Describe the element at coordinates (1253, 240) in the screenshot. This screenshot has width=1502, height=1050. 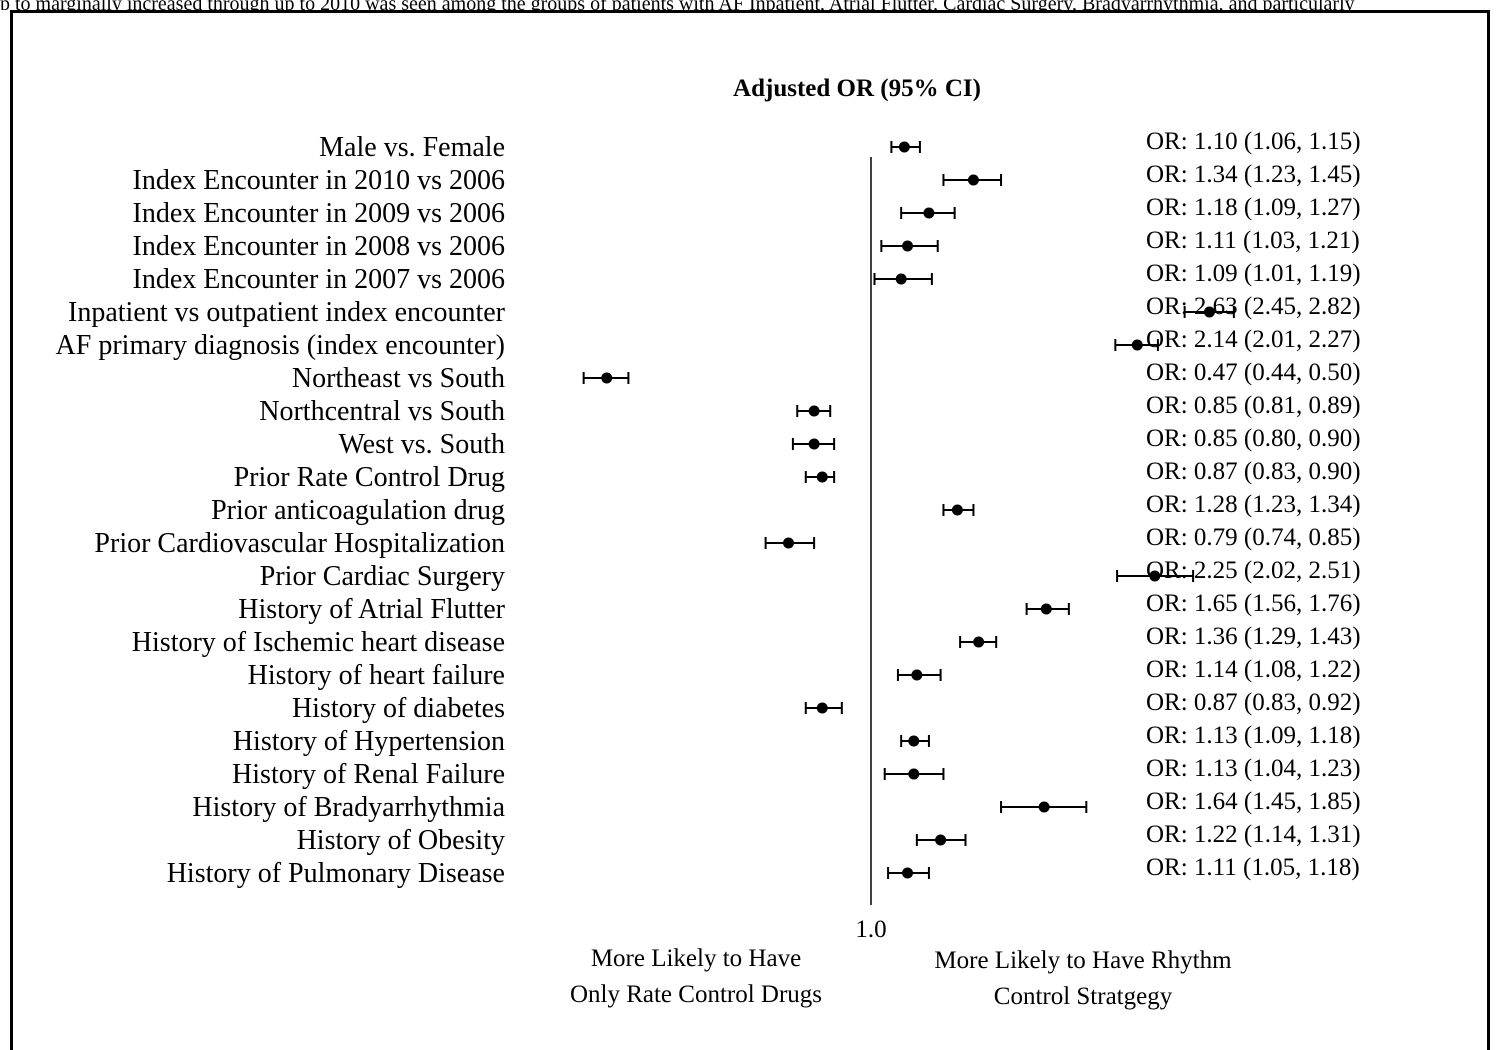
I see `or-value-label: OR: 1.11 (1.03, 1.21)` at that location.